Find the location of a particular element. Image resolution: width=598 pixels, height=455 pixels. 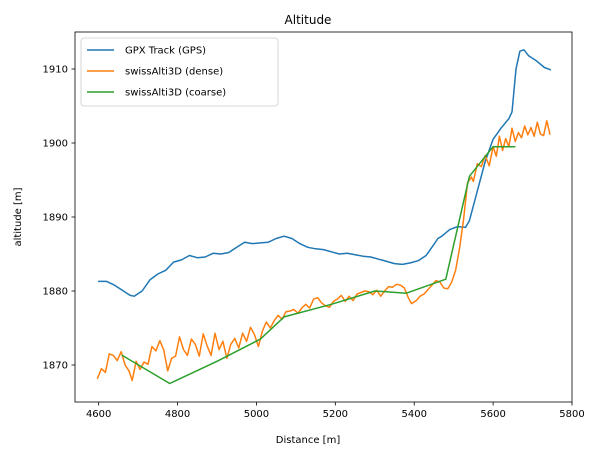

legend-label: swissAlti3D (dense) is located at coordinates (174, 72).